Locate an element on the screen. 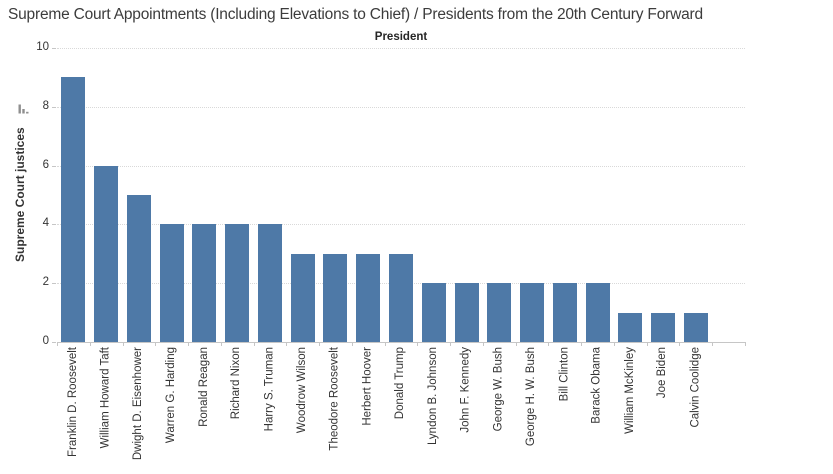  x-axis-label: Bill Clinton is located at coordinates (564, 374).